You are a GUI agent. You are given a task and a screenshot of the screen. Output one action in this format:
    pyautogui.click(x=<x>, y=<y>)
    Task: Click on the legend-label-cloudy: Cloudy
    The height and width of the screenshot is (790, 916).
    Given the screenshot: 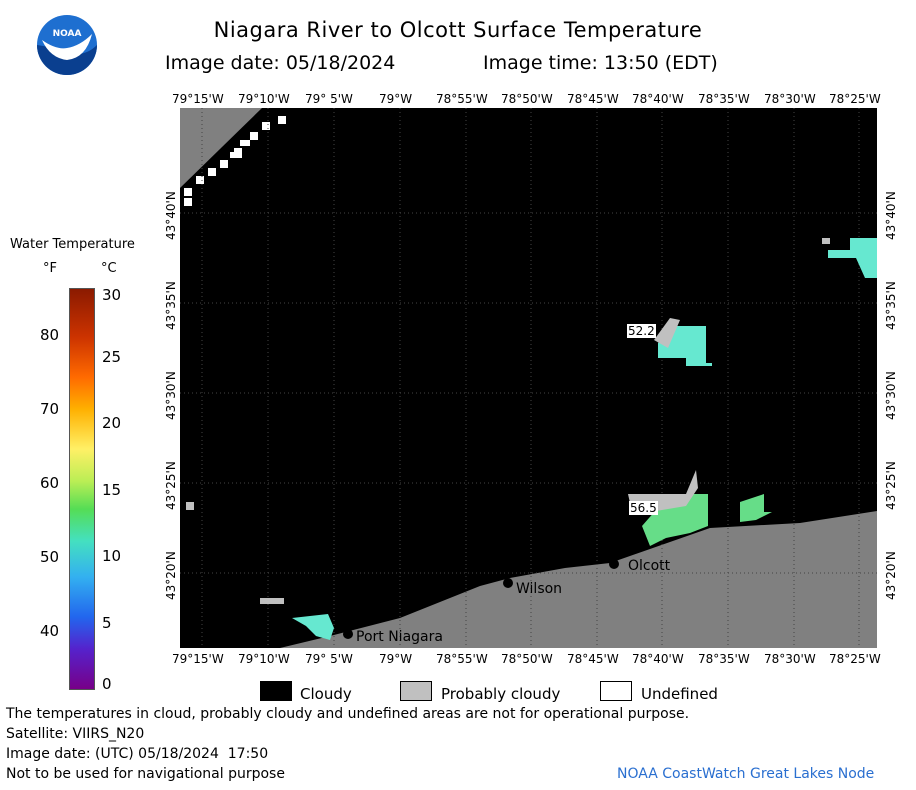 What is the action you would take?
    pyautogui.click(x=326, y=694)
    